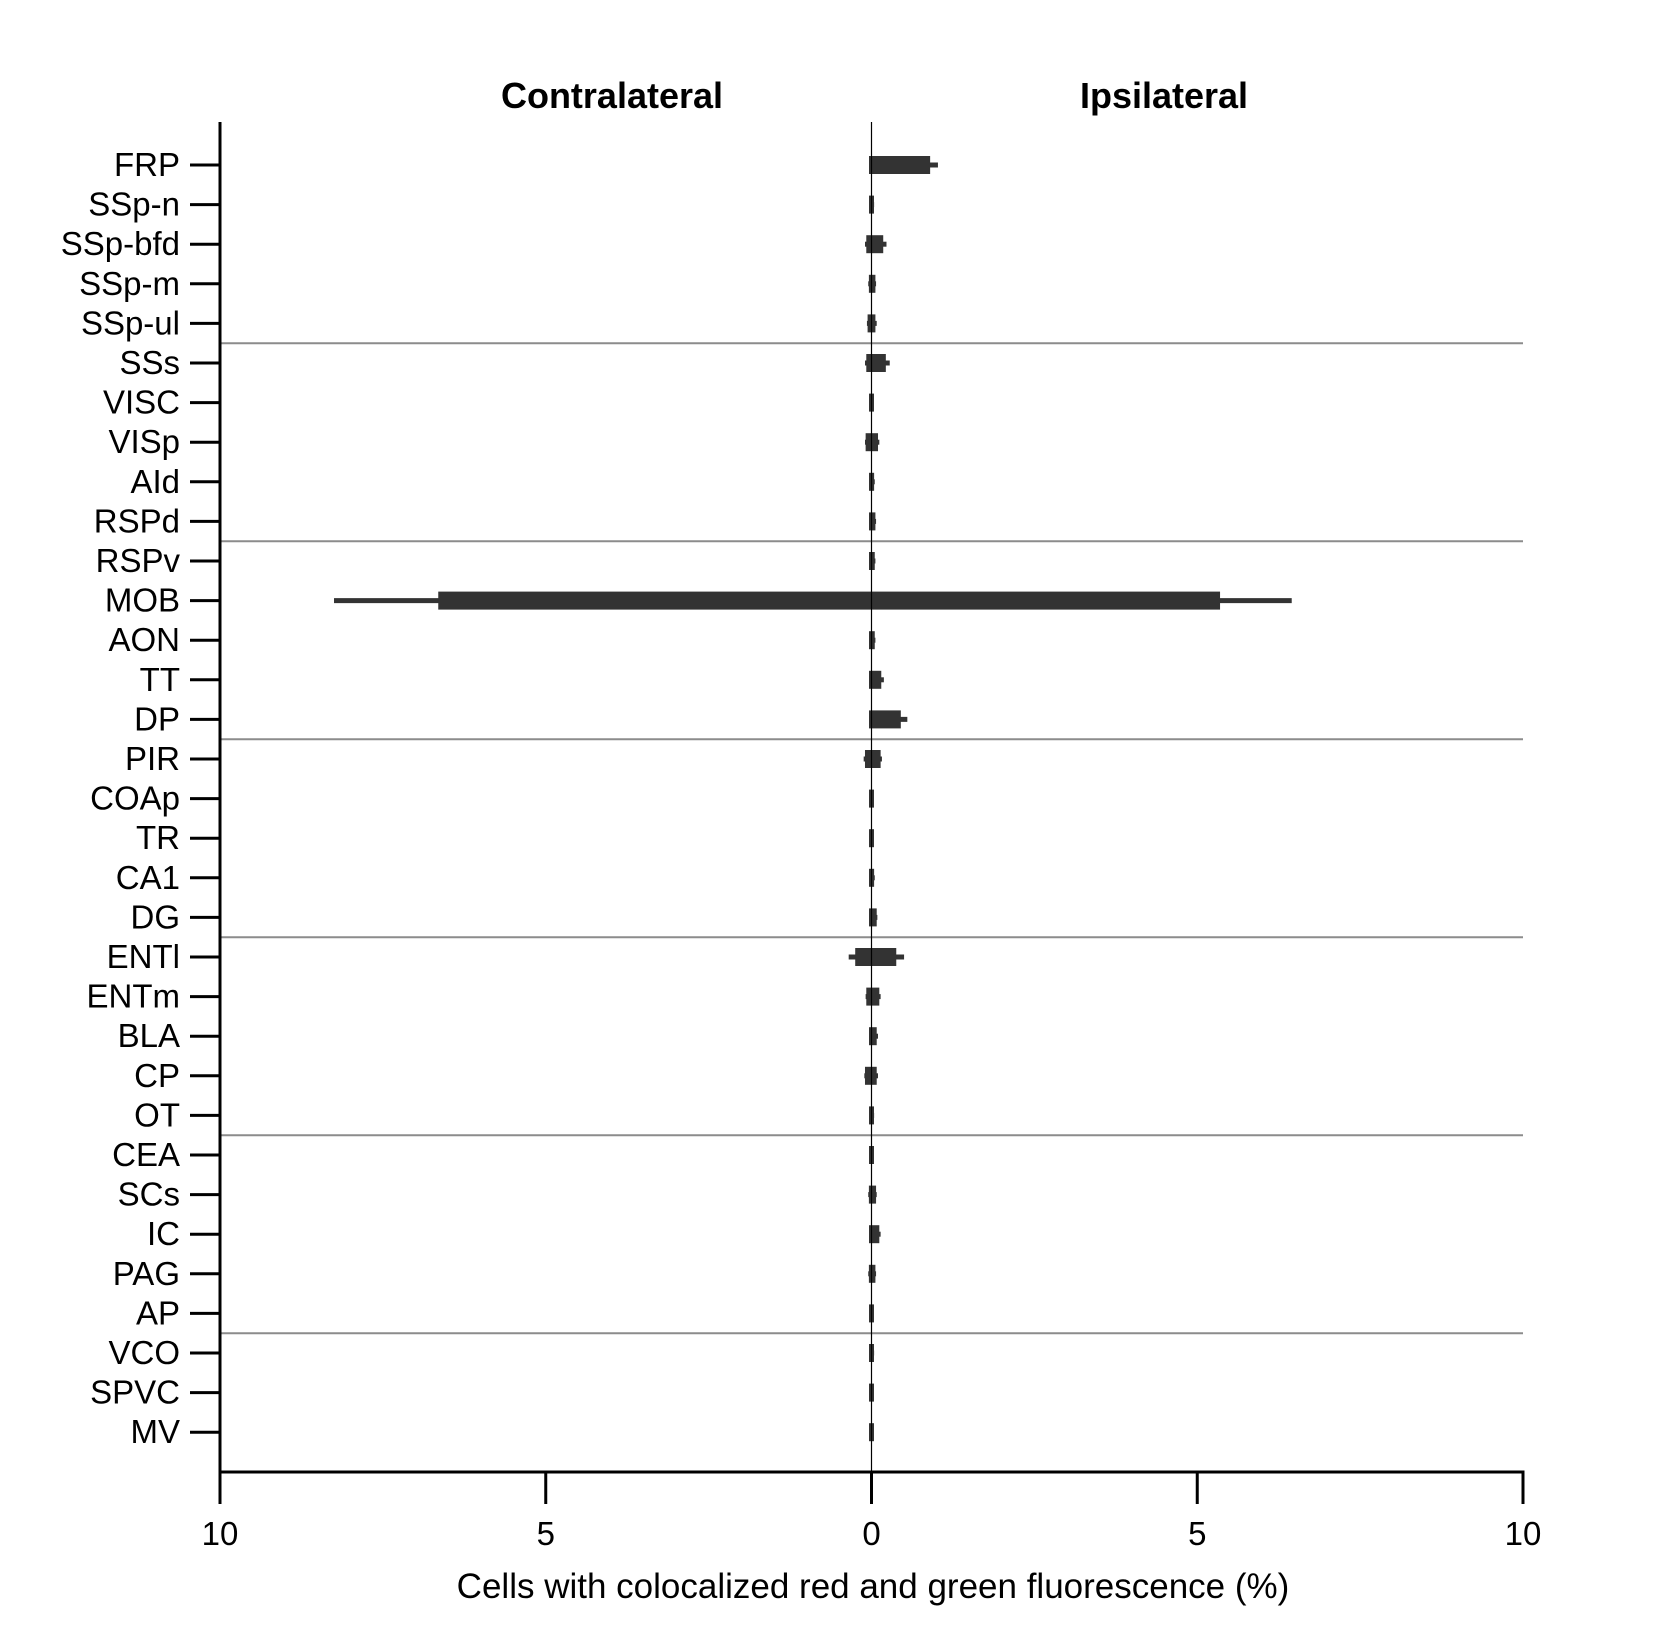 The height and width of the screenshot is (1642, 1667). Describe the element at coordinates (873, 323) in the screenshot. I see `ipsilateral-bar-ssp-ul` at that location.